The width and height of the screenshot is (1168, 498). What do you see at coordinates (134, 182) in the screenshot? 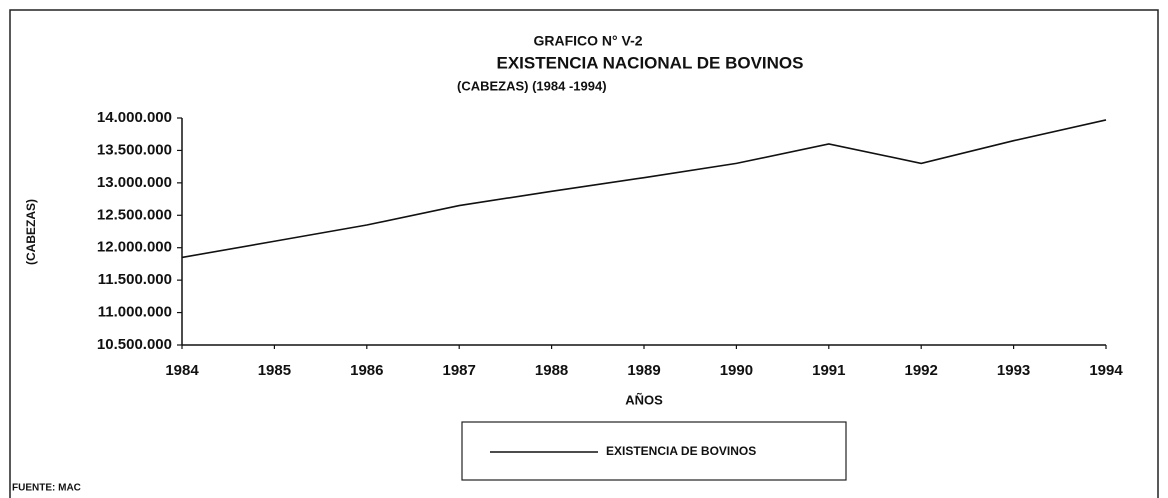
I see `y-tick-label: 13.000.000` at bounding box center [134, 182].